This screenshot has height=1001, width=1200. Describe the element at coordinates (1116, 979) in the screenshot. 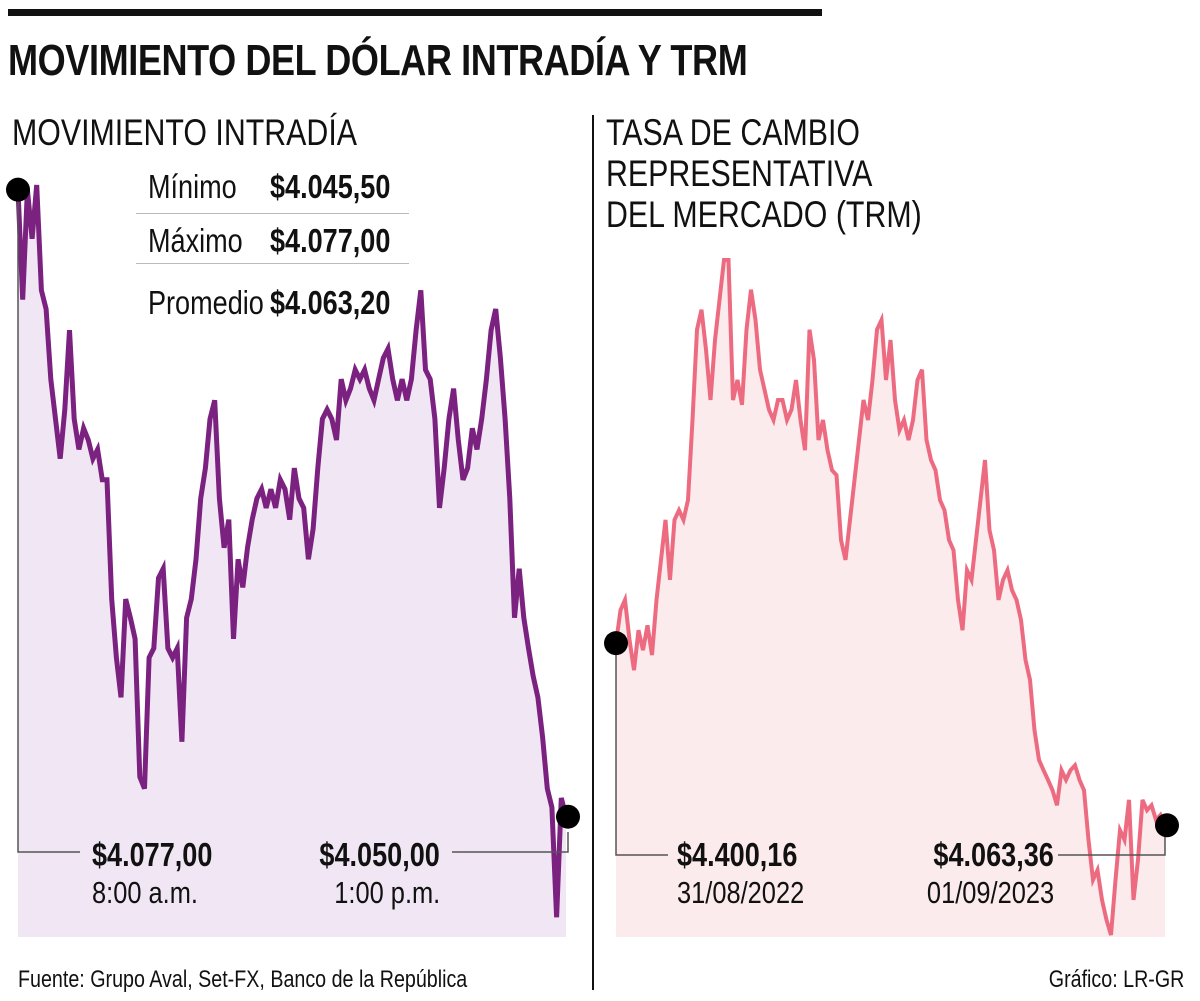

I see `credit-note: Gráfico: LR-GR` at that location.